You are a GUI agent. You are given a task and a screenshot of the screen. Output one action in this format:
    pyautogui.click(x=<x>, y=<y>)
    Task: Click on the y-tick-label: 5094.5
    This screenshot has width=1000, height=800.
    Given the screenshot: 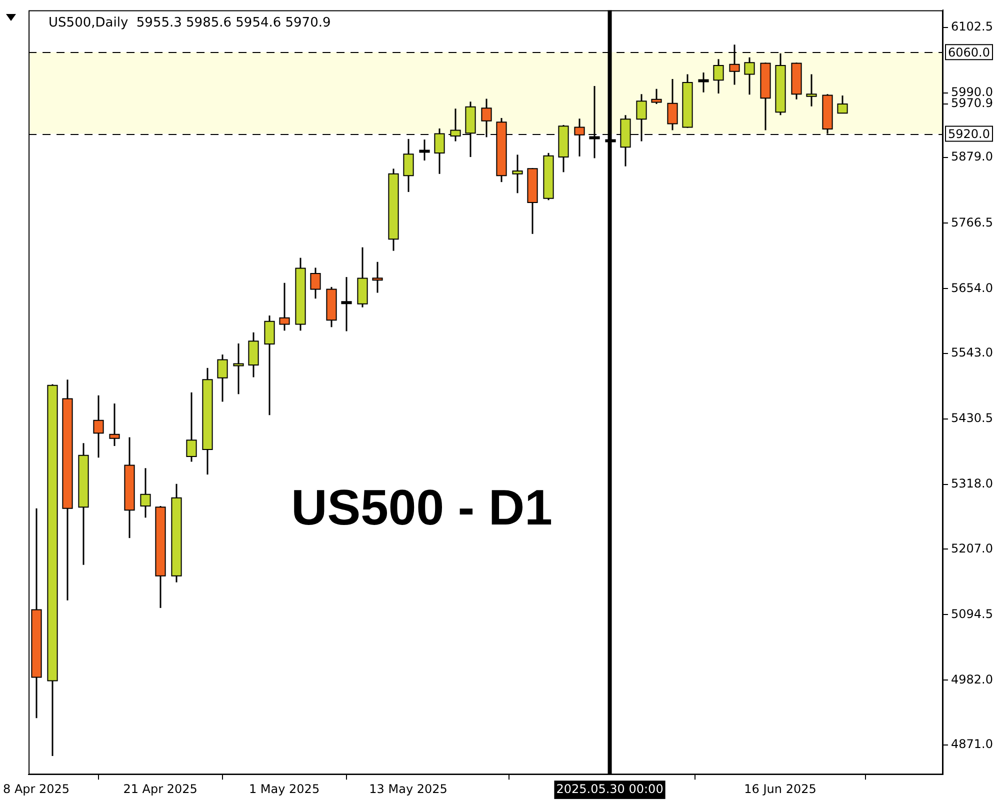 What is the action you would take?
    pyautogui.click(x=972, y=613)
    